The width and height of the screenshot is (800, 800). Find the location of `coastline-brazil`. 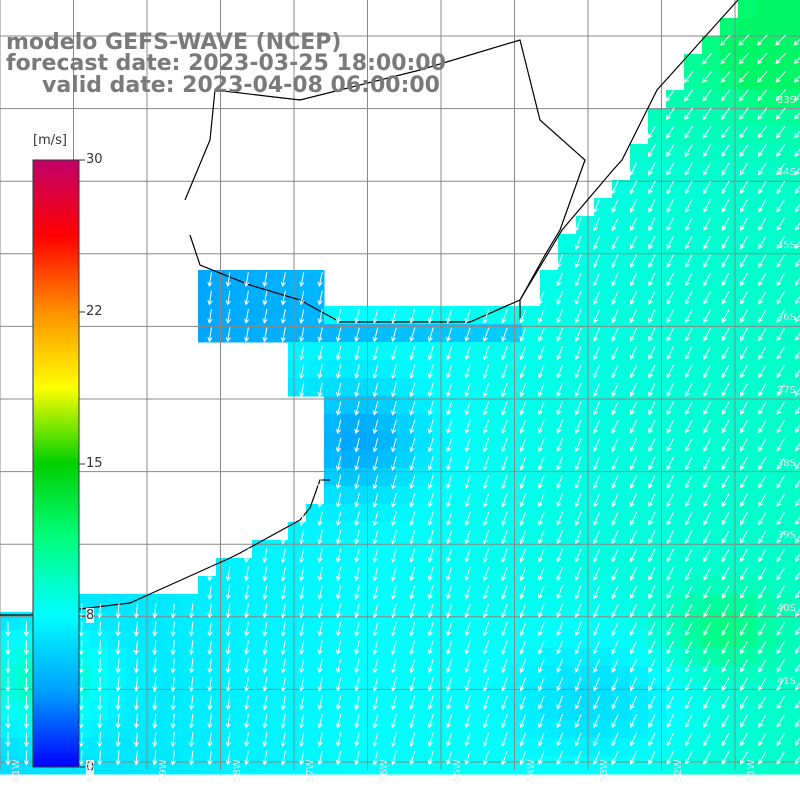

coastline-brazil is located at coordinates (629, 160).